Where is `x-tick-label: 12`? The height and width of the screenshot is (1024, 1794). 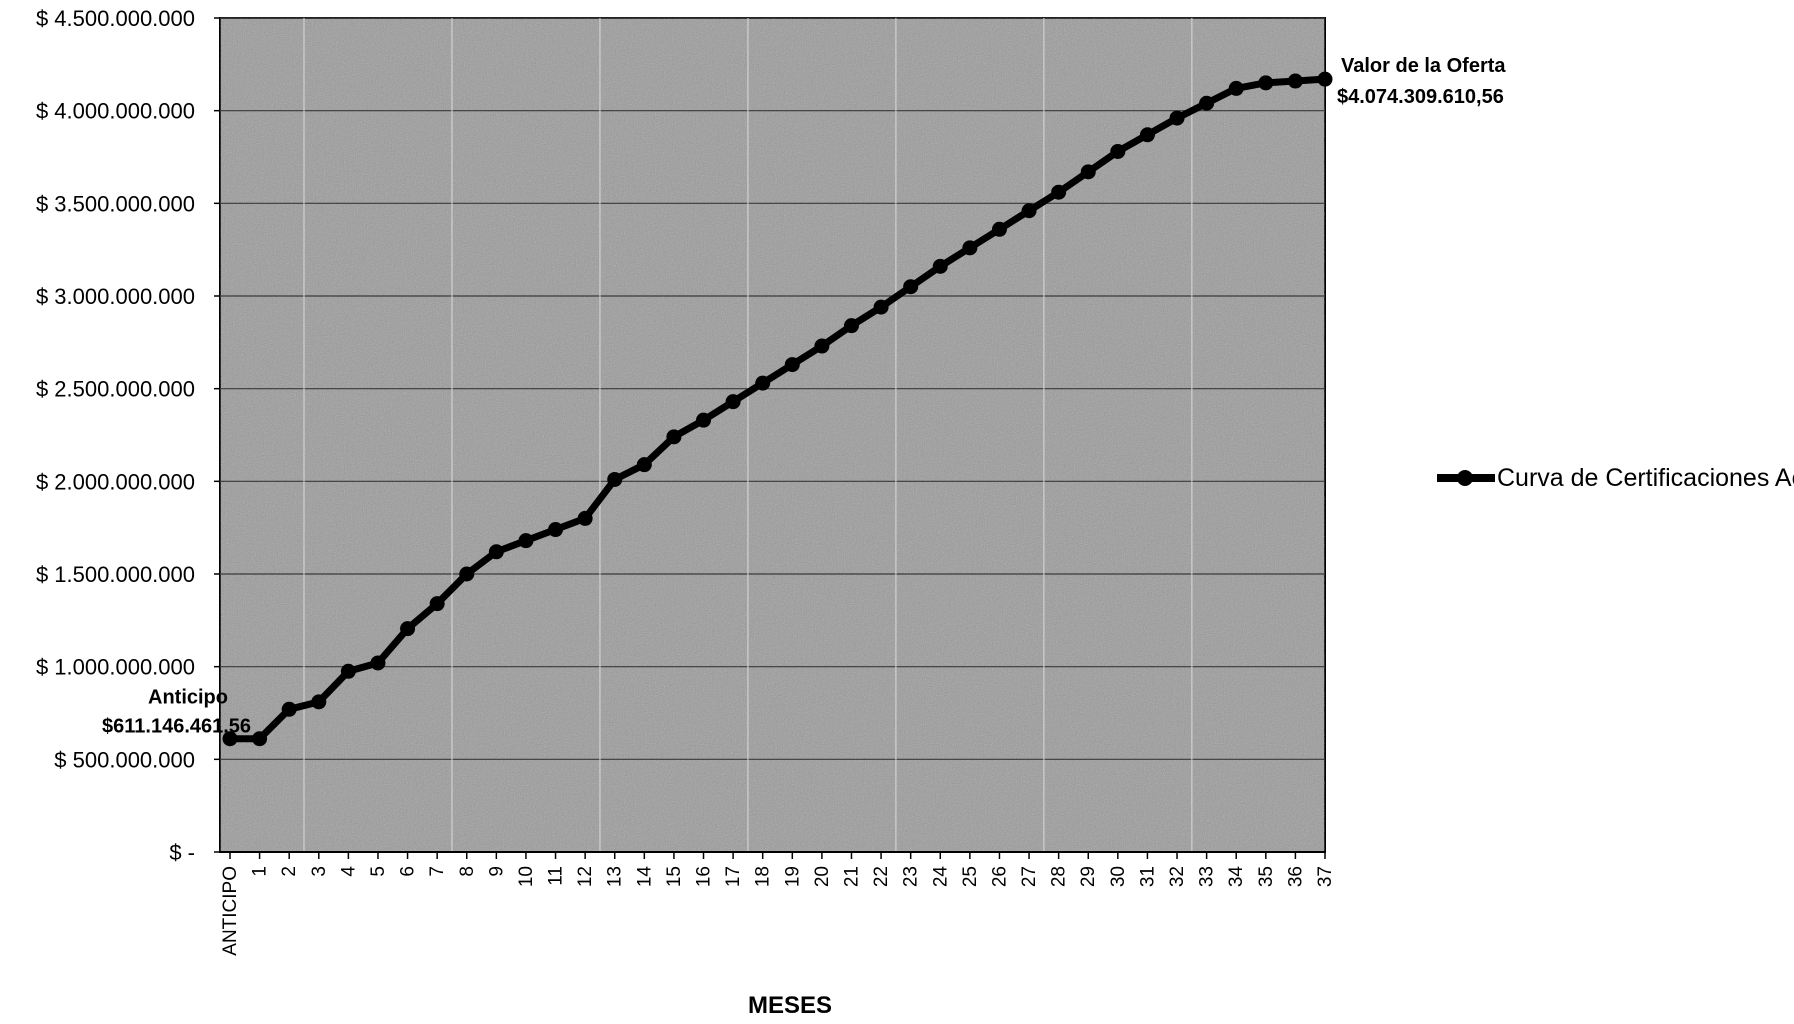
x-tick-label: 12 is located at coordinates (585, 876).